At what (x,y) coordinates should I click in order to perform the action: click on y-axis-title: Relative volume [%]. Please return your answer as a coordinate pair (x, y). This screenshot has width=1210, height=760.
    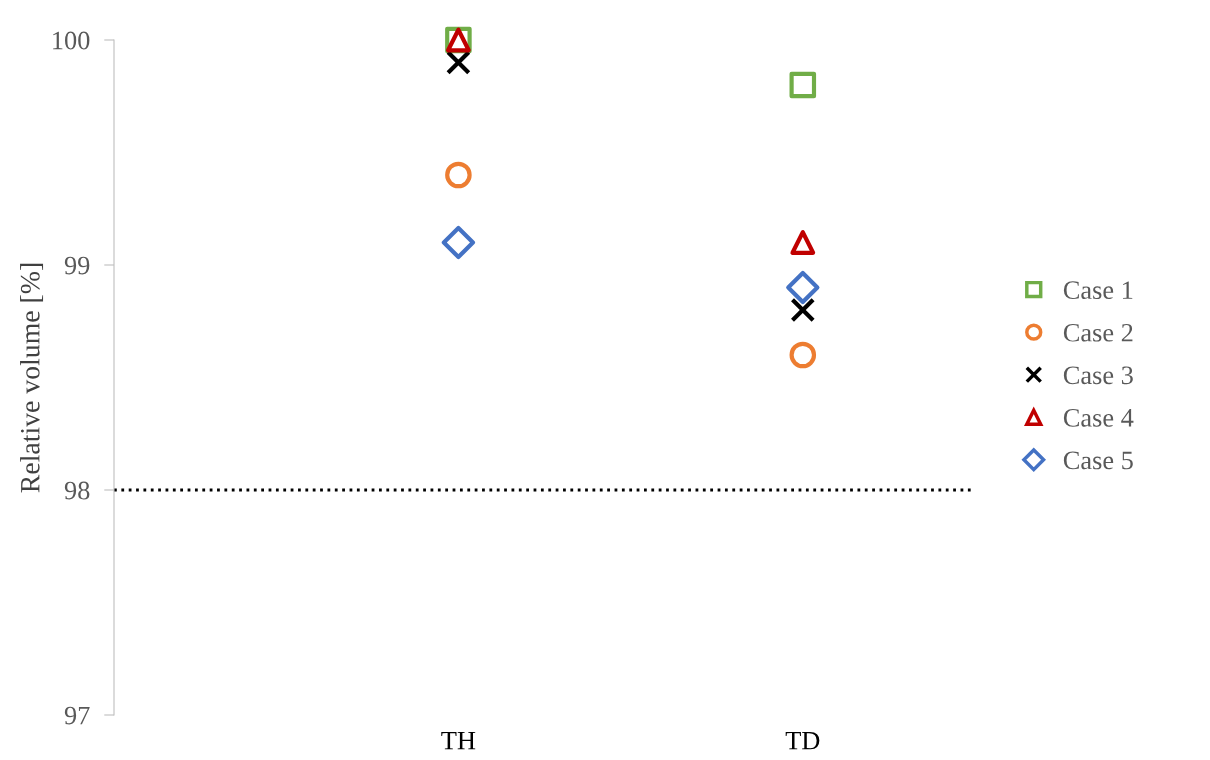
    Looking at the image, I should click on (32, 378).